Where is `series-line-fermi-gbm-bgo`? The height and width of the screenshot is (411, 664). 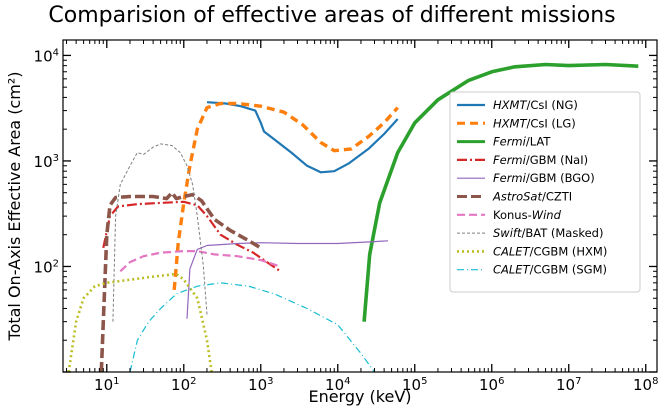 series-line-fermi-gbm-bgo is located at coordinates (287, 279).